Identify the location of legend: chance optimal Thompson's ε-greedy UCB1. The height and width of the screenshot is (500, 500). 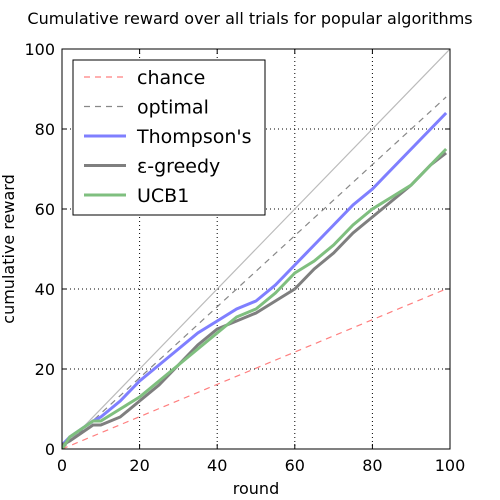
(169, 137).